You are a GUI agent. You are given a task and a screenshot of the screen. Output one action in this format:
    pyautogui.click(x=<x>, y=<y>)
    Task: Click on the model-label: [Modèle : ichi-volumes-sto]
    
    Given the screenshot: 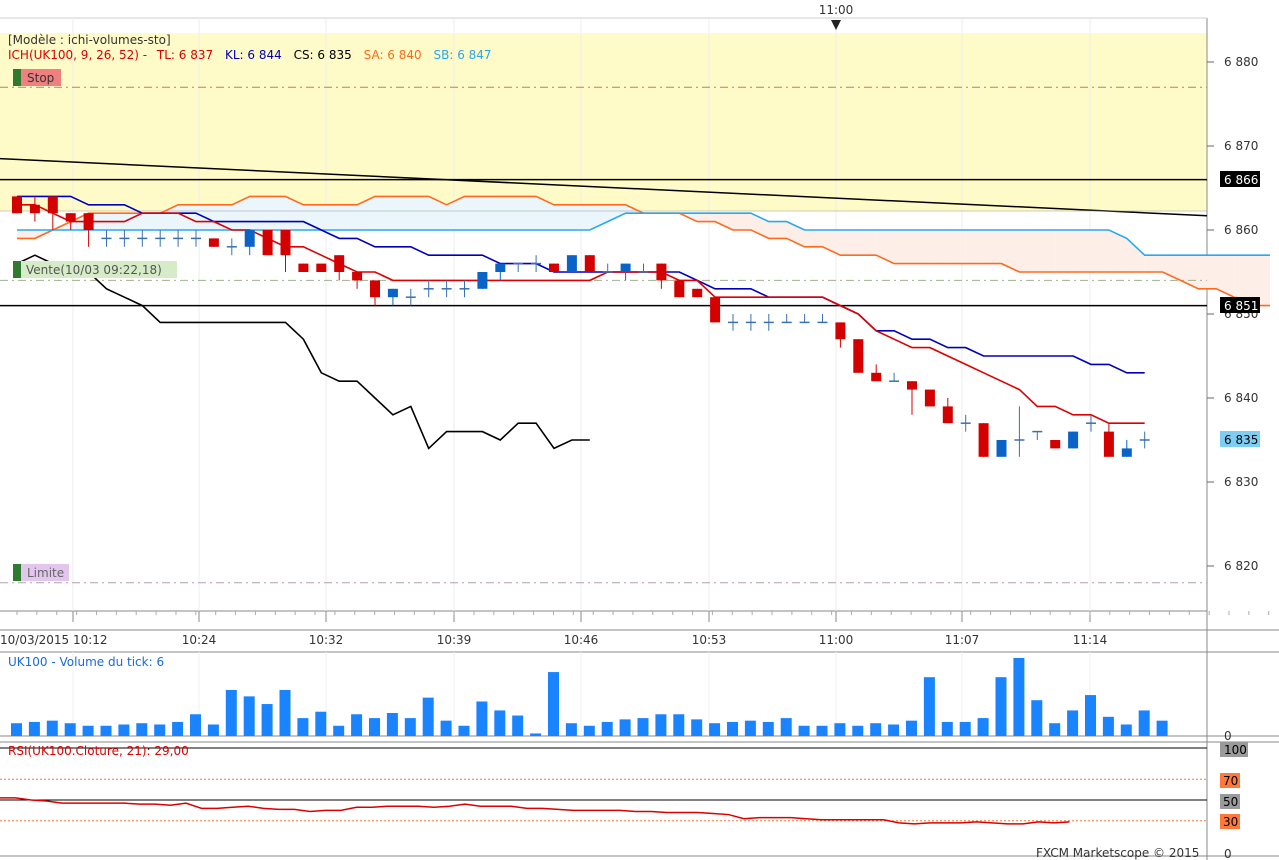 What is the action you would take?
    pyautogui.click(x=89, y=40)
    